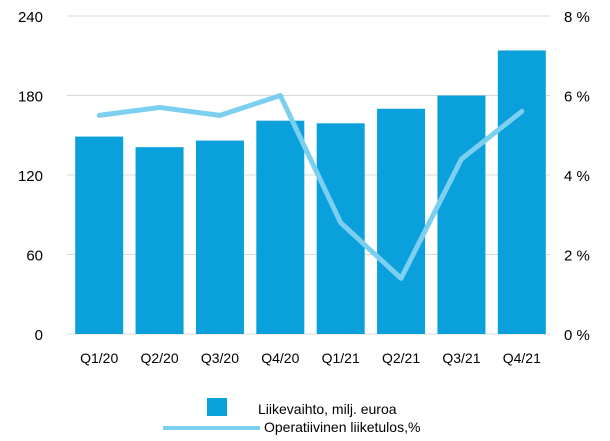 The width and height of the screenshot is (610, 441). I want to click on category-label: Q1/21, so click(341, 358).